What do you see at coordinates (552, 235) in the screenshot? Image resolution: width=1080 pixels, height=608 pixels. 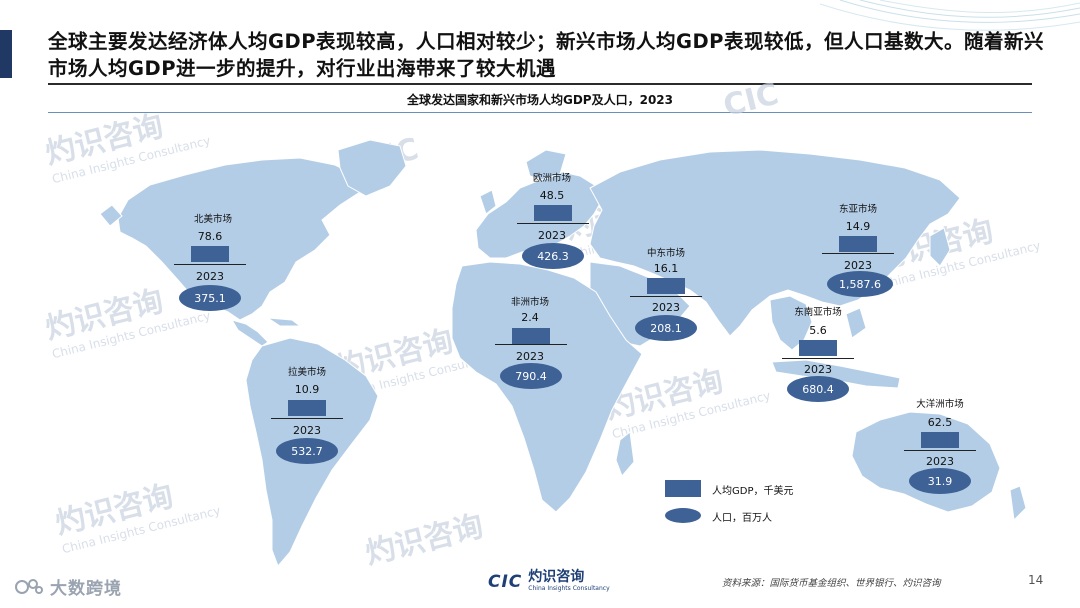 I see `year-label-europe: 2023` at bounding box center [552, 235].